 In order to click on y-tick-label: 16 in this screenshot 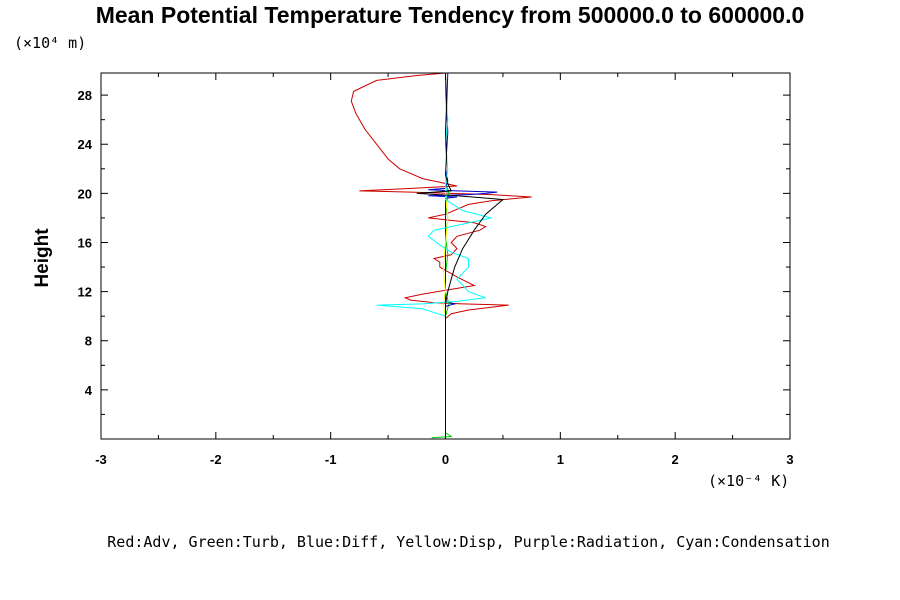, I will do `click(85, 242)`.